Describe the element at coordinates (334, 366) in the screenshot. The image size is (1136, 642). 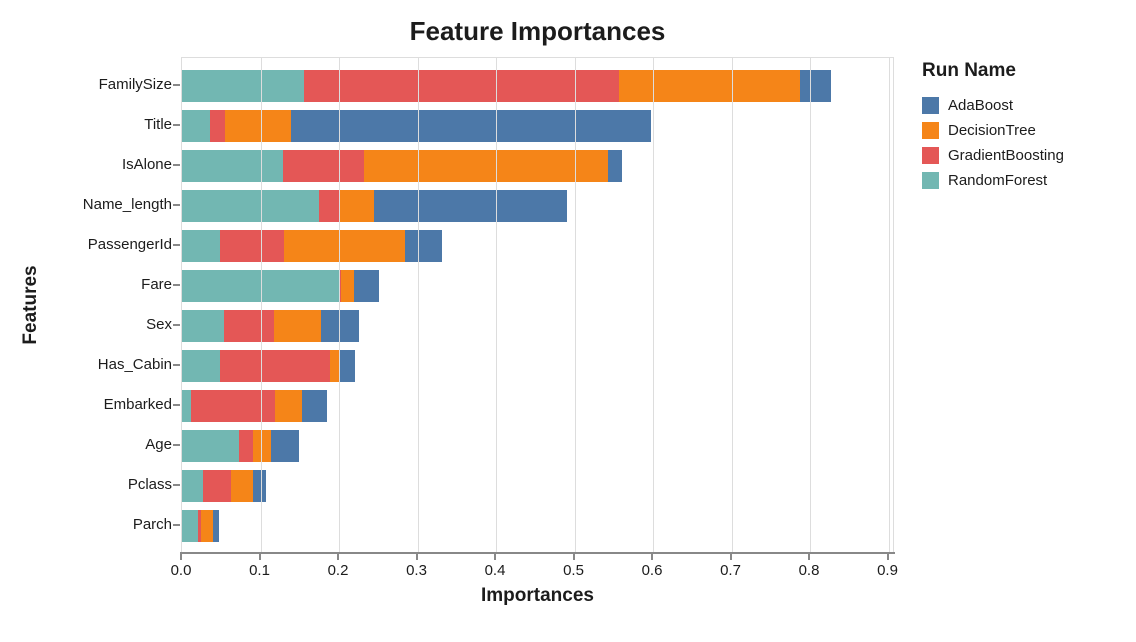
I see `bar-segment-decisiontree-has_cabin` at that location.